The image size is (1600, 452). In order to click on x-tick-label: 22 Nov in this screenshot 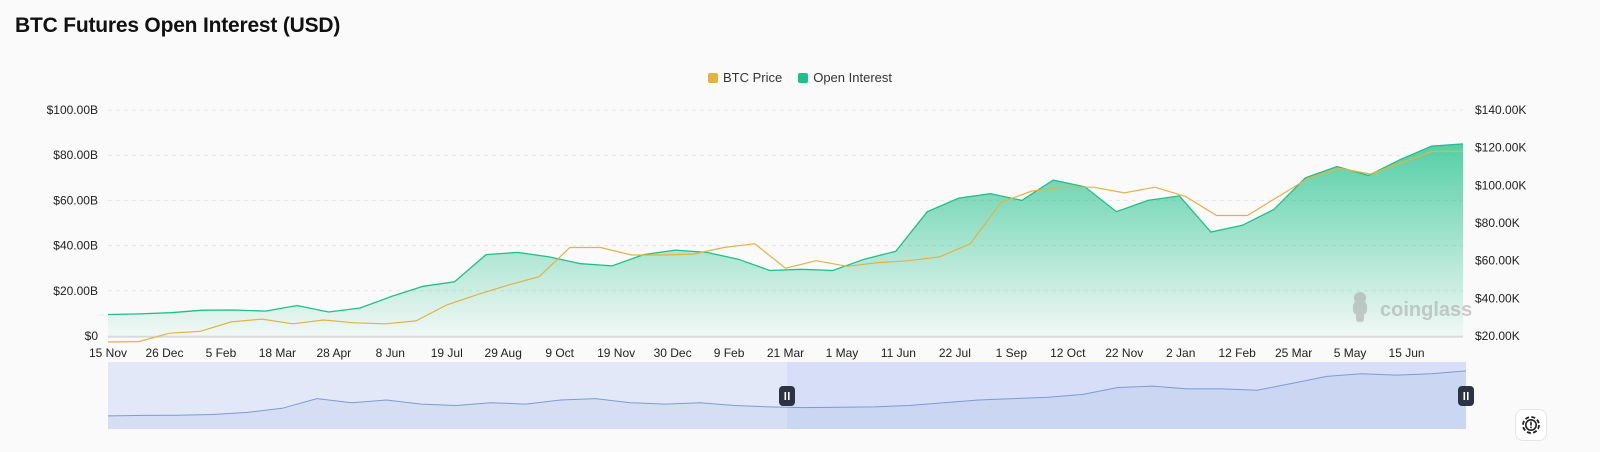, I will do `click(1124, 353)`.